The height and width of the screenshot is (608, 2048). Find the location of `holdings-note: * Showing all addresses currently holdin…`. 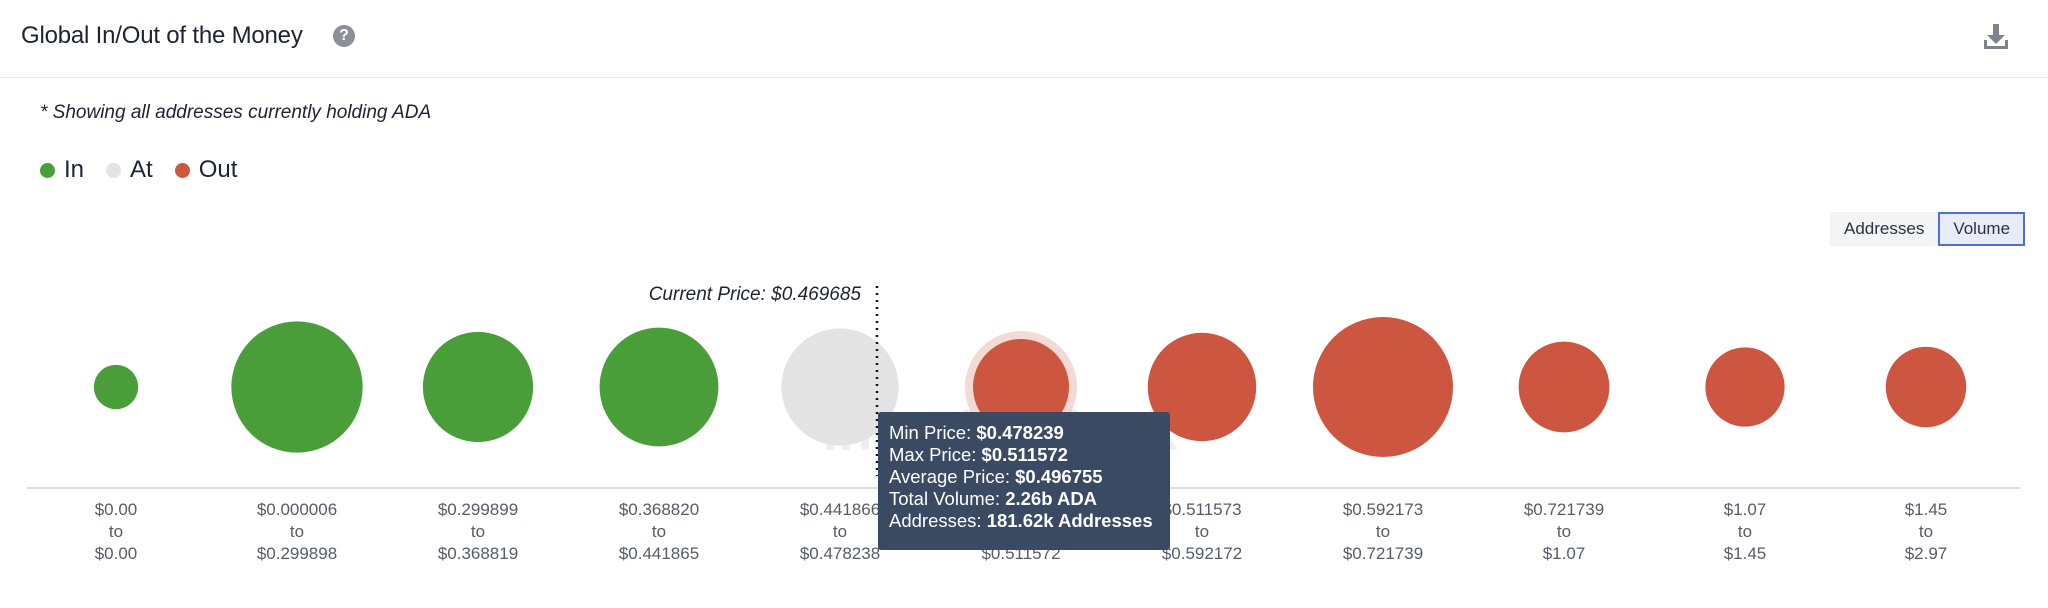

holdings-note: * Showing all addresses currently holdin… is located at coordinates (236, 112).